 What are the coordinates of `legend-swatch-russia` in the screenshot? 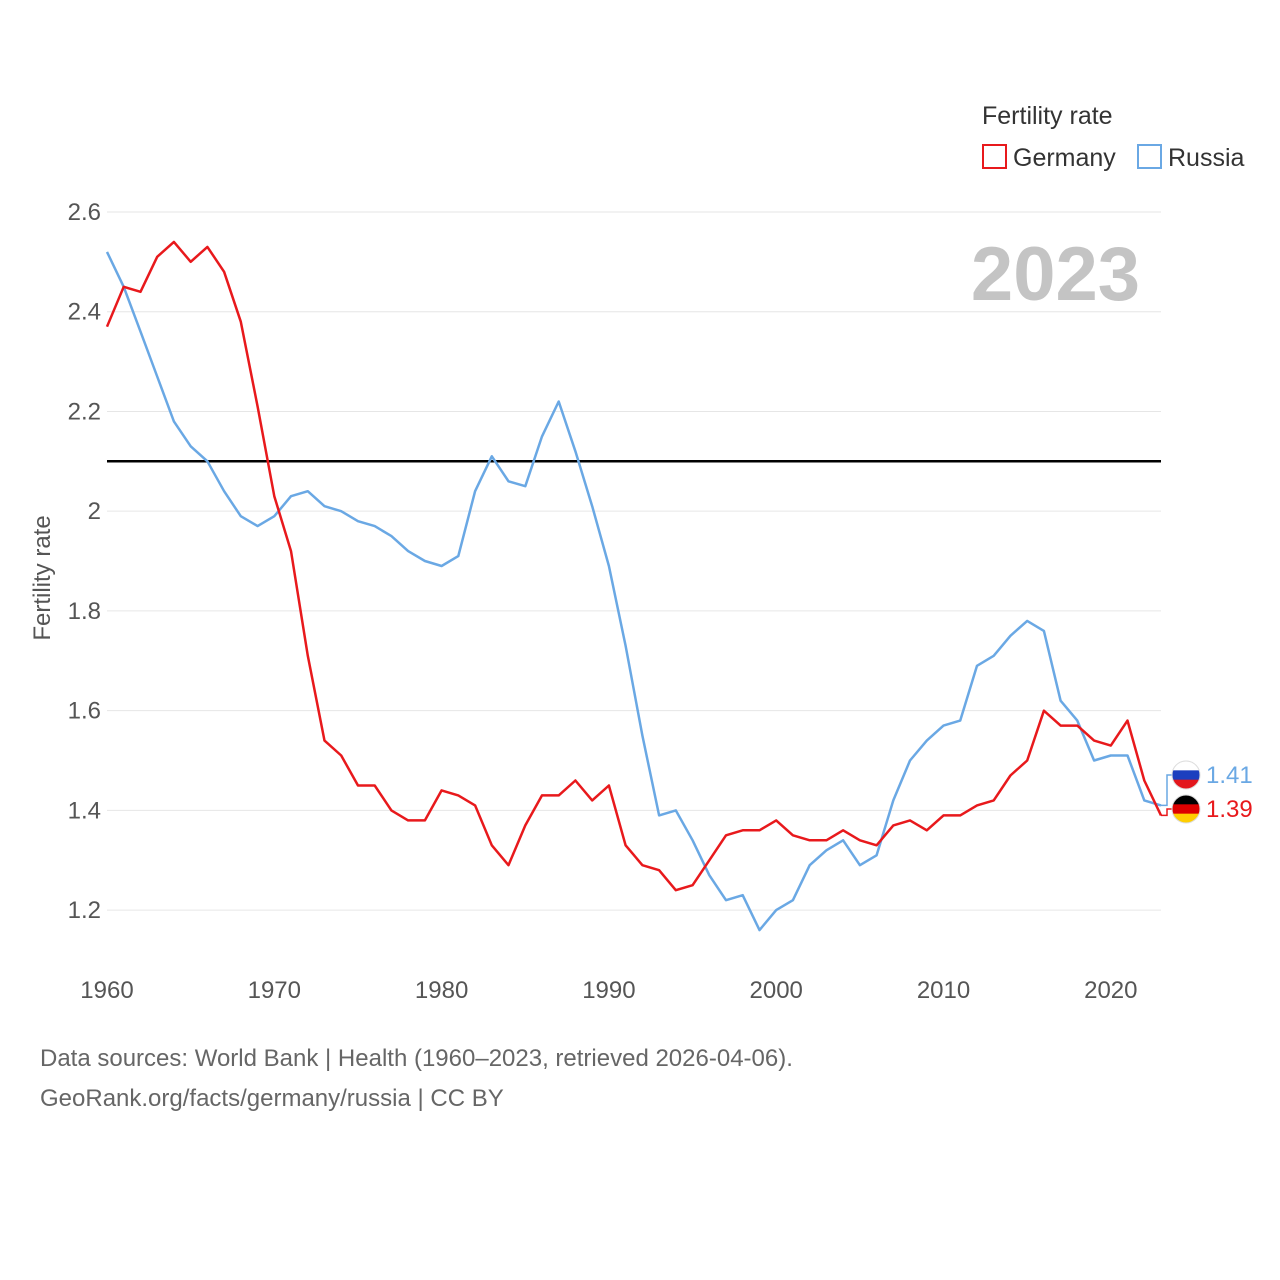 It's located at (1149, 156).